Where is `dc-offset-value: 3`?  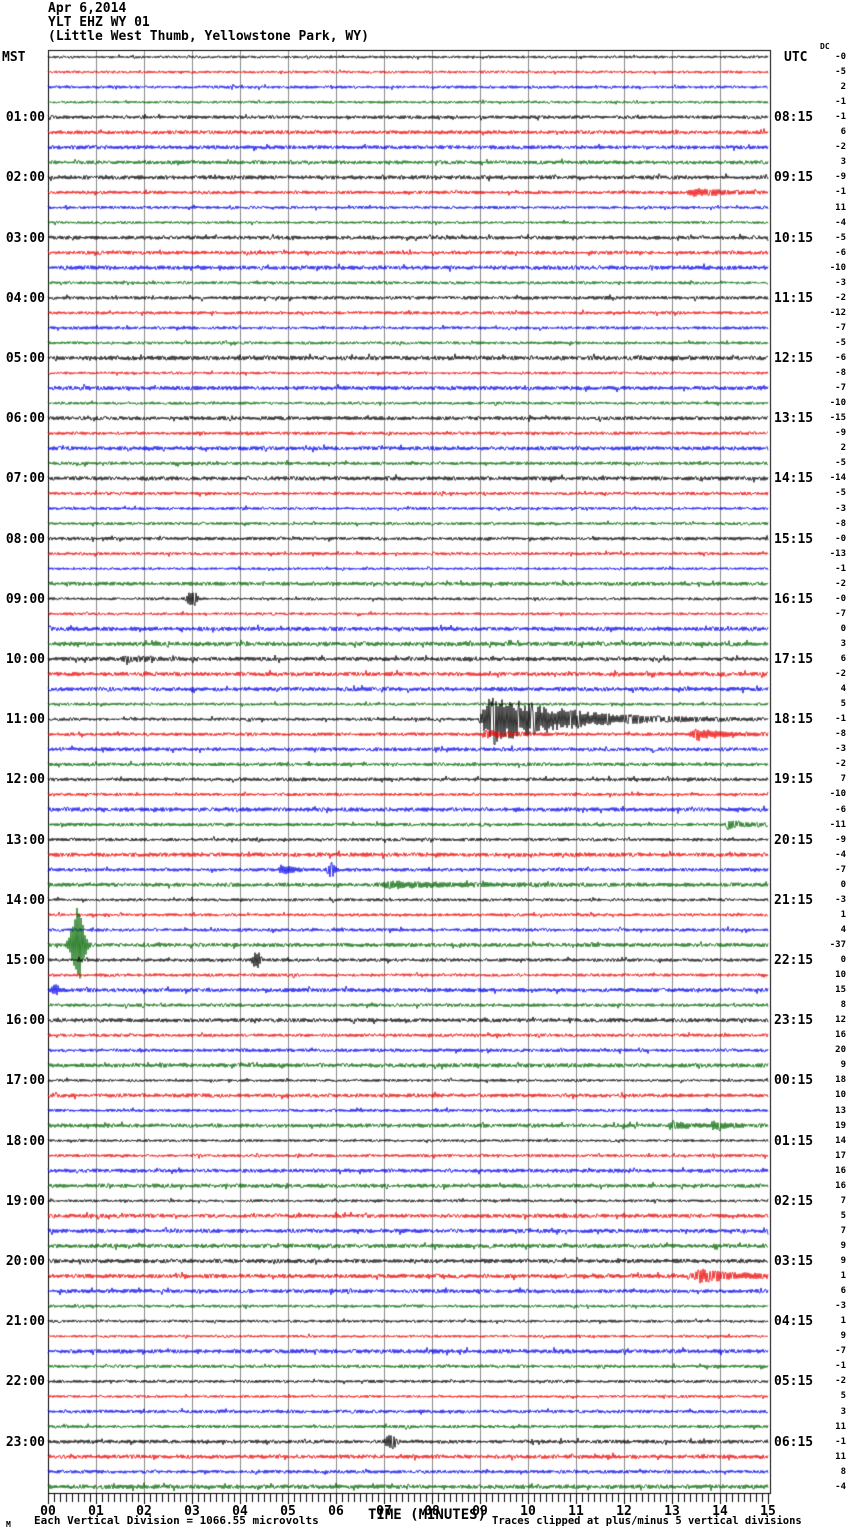 dc-offset-value: 3 is located at coordinates (843, 162).